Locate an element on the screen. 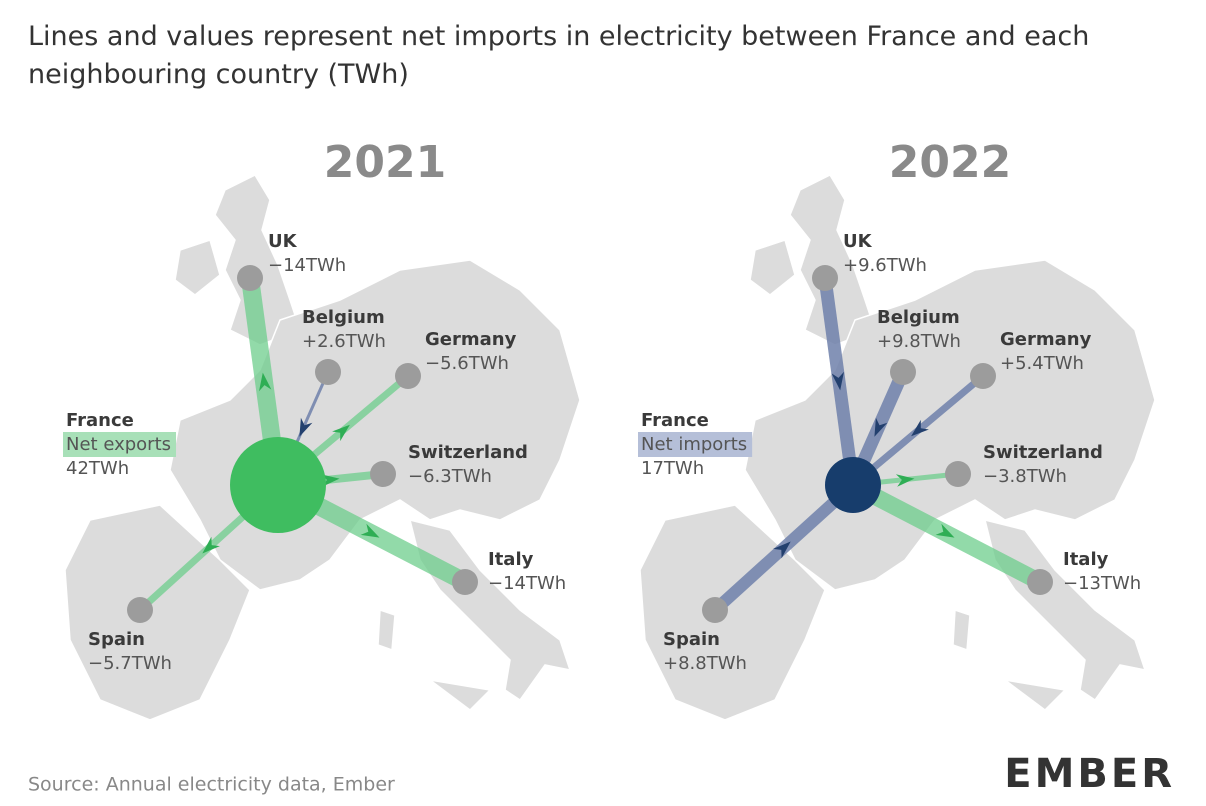 This screenshot has height=806, width=1206. country-value: +9.6TWh is located at coordinates (885, 265).